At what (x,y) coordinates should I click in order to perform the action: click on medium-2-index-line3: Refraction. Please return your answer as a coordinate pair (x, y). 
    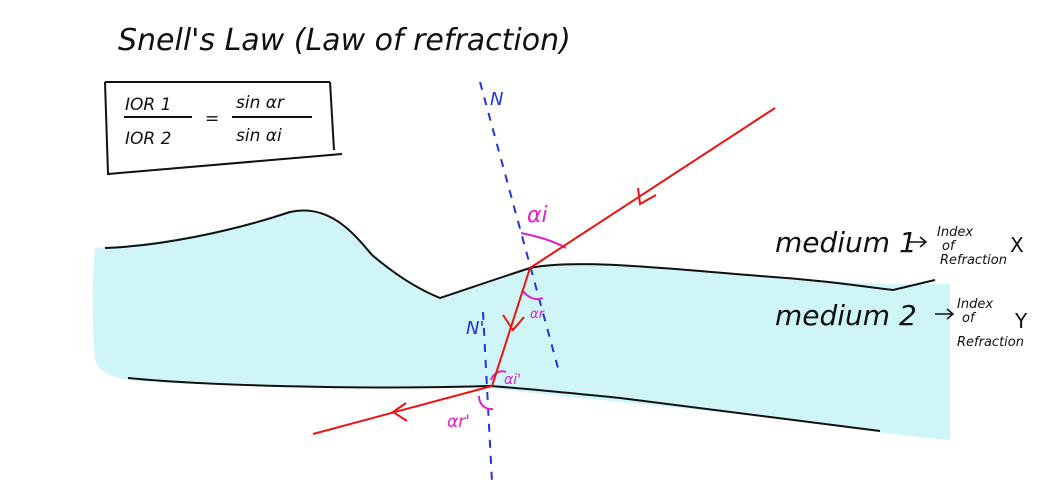
    Looking at the image, I should click on (990, 342).